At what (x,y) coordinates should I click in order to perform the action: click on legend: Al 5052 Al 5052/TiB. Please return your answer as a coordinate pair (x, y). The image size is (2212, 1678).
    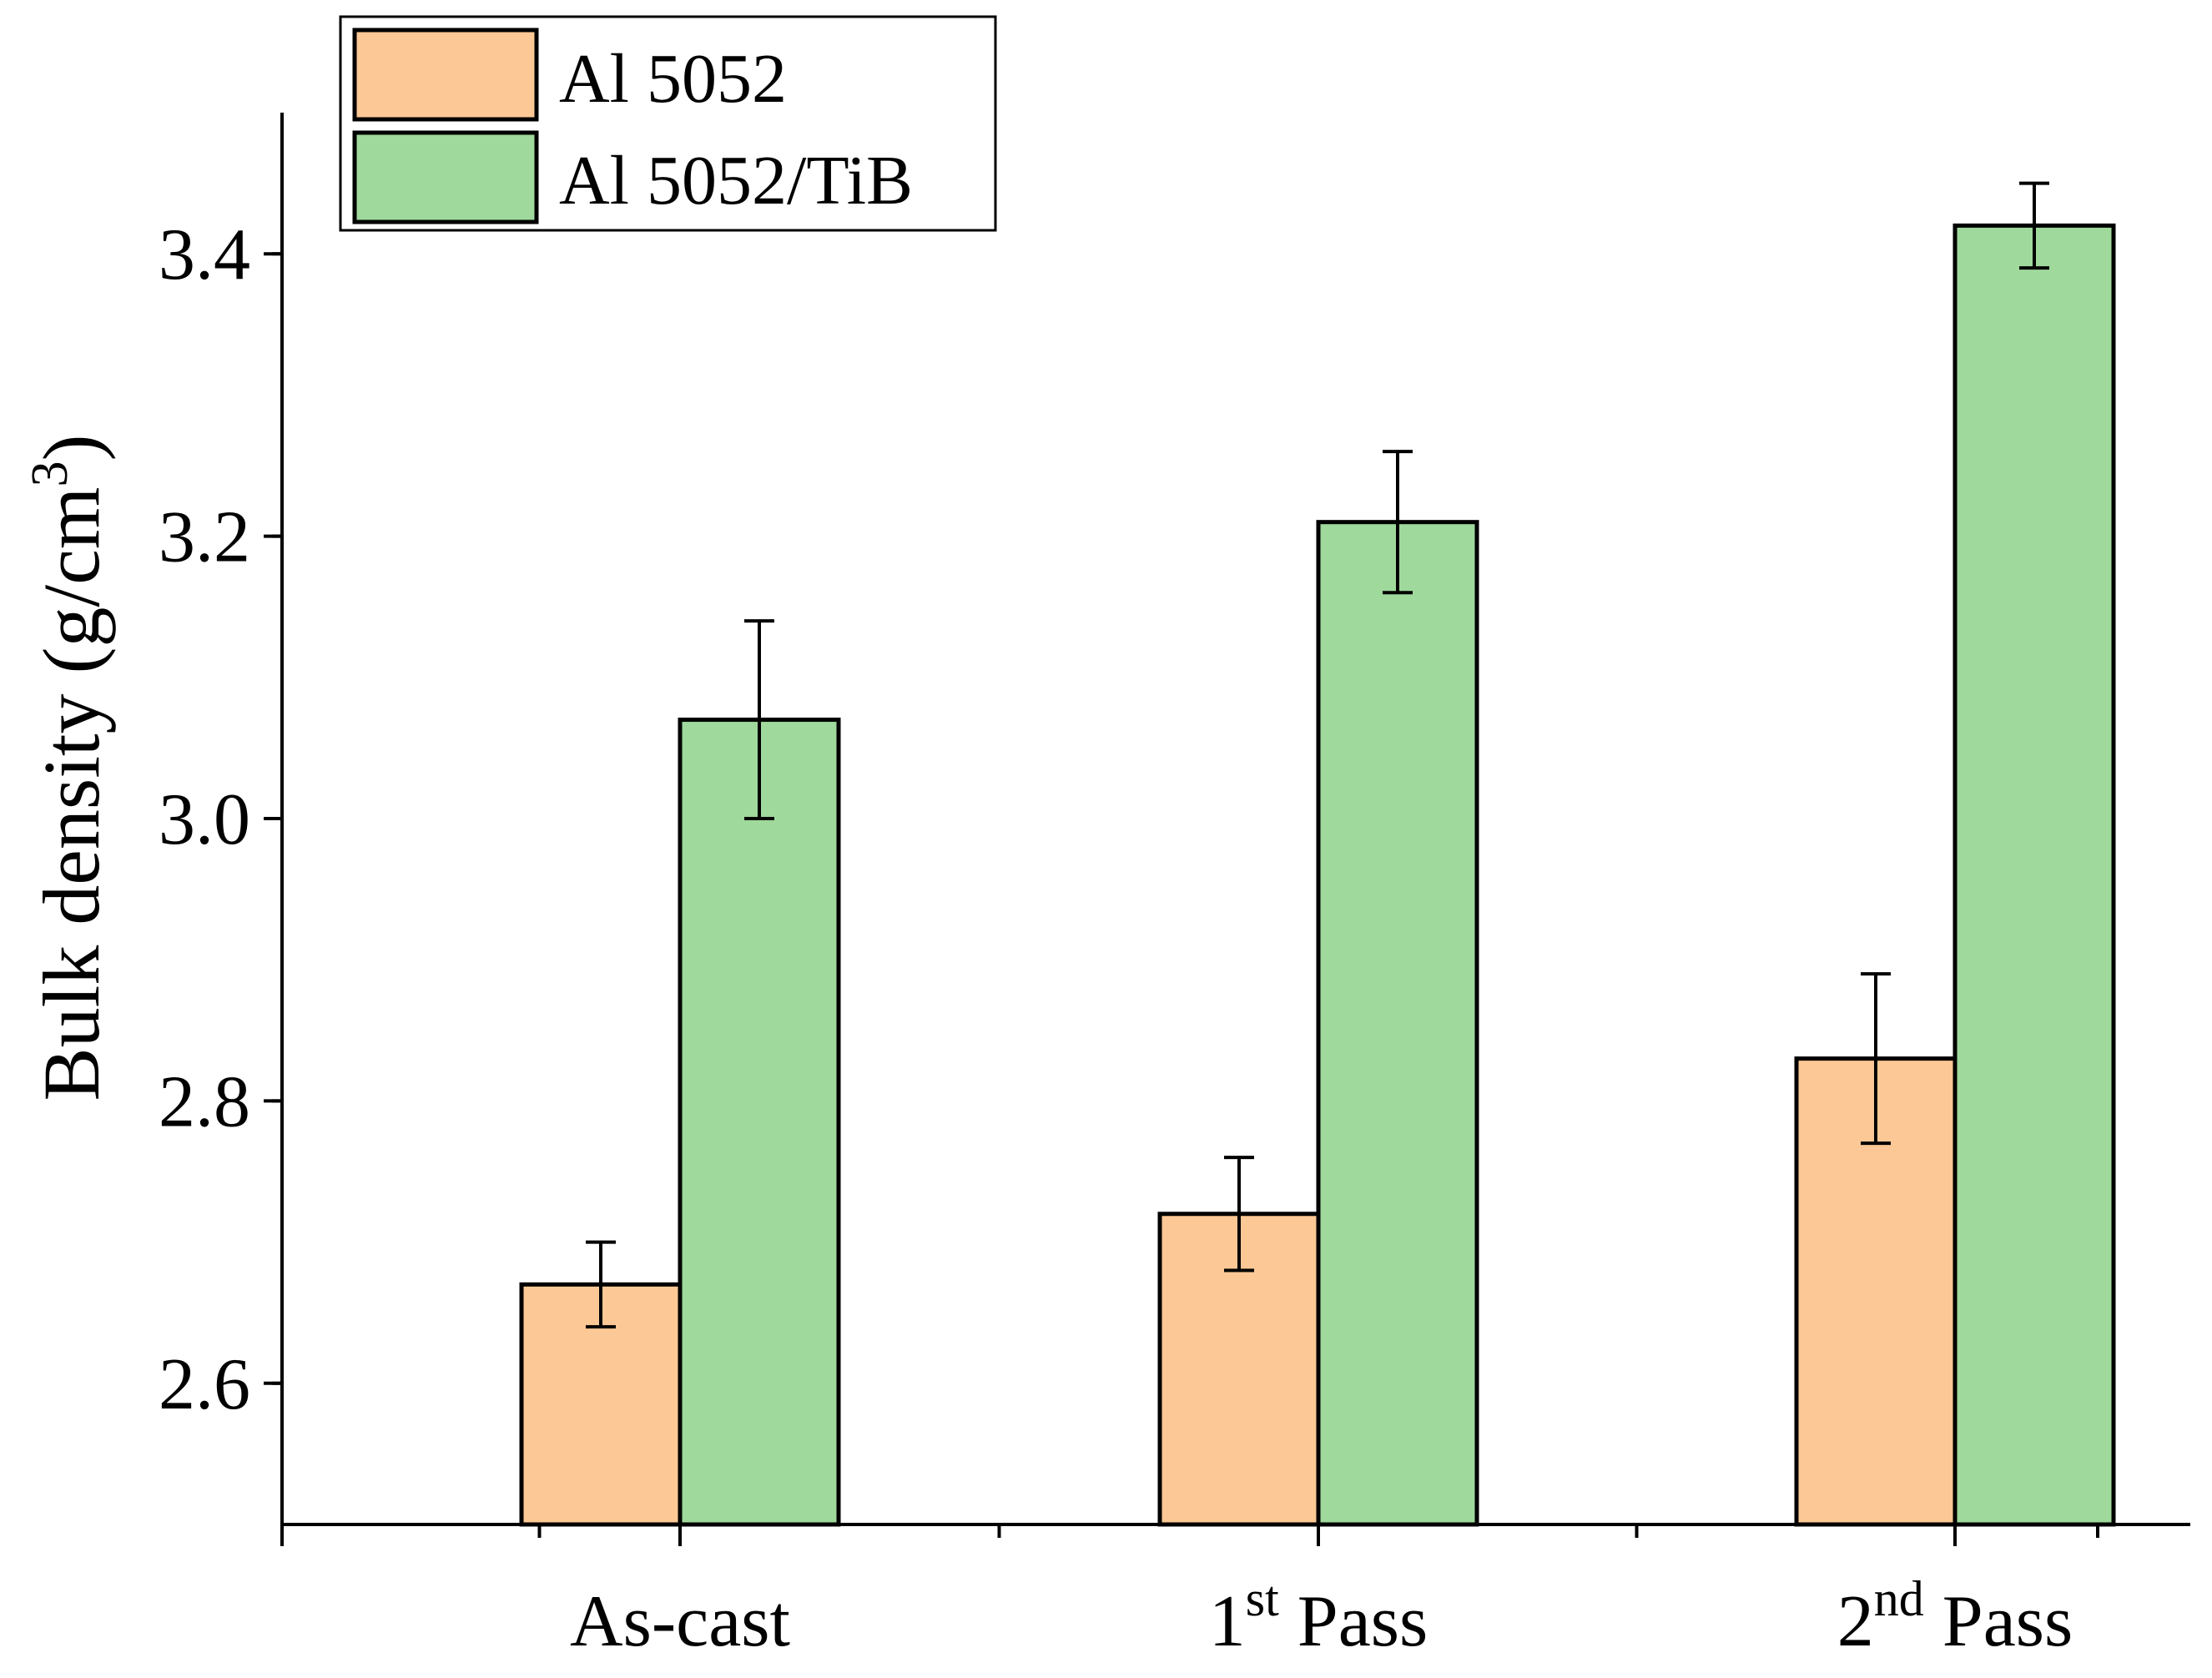
    Looking at the image, I should click on (668, 123).